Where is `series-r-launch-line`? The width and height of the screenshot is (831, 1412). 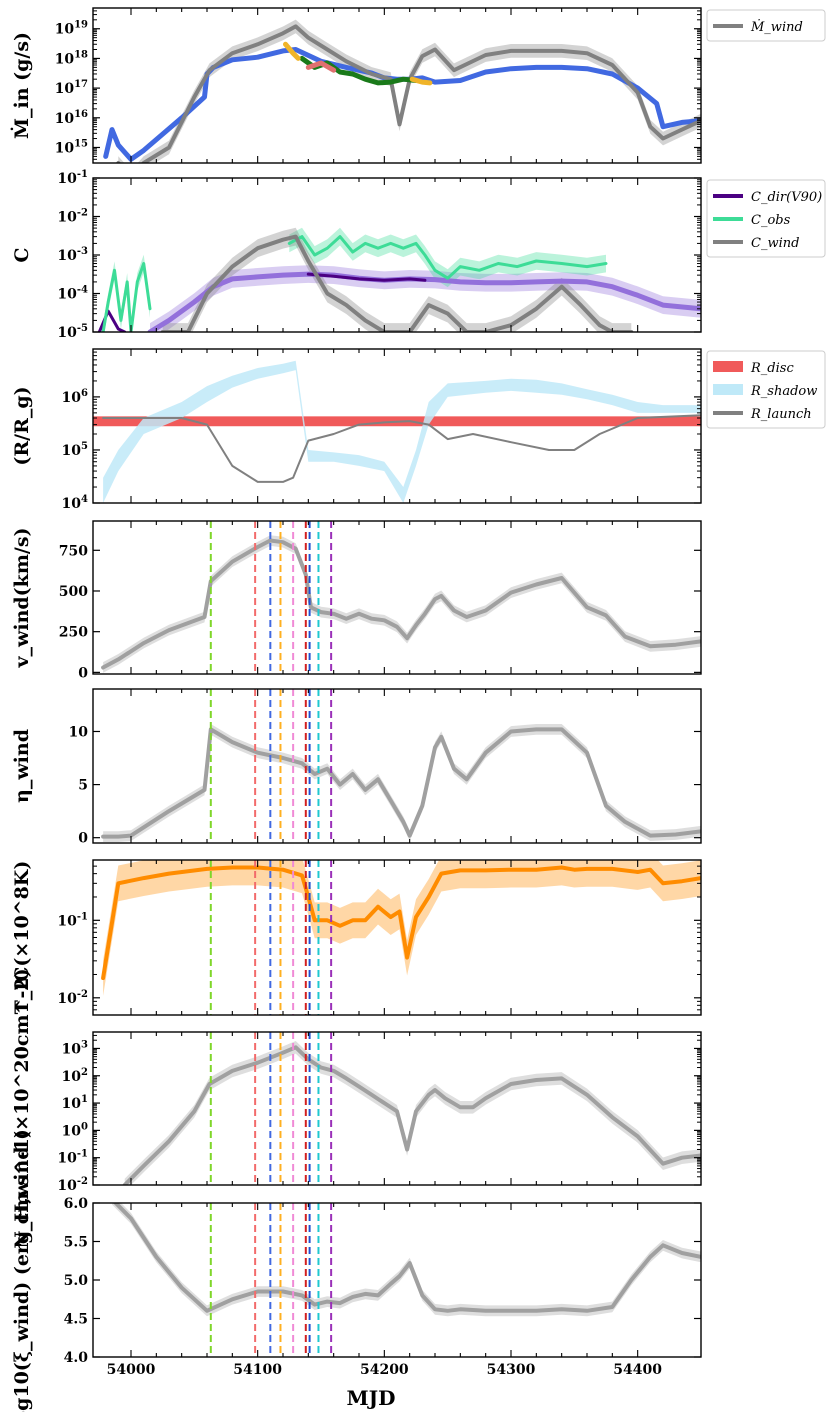
series-r-launch-line is located at coordinates (401, 448).